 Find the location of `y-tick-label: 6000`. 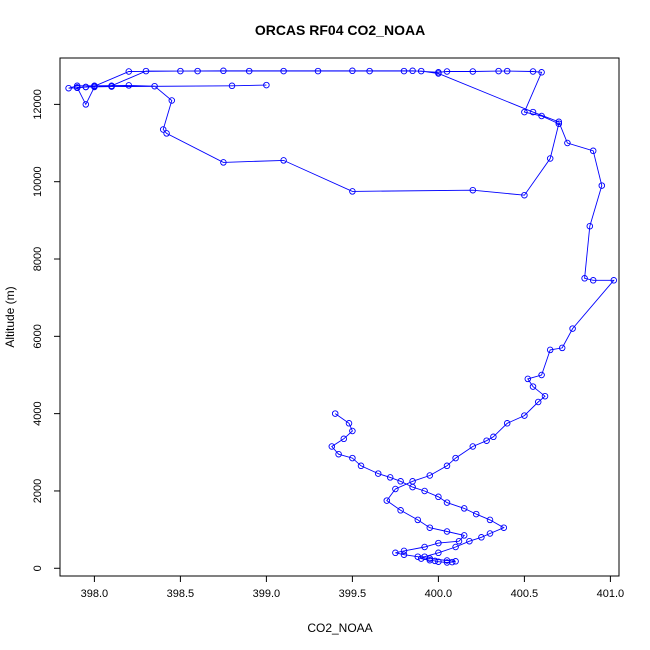

y-tick-label: 6000 is located at coordinates (38, 336).